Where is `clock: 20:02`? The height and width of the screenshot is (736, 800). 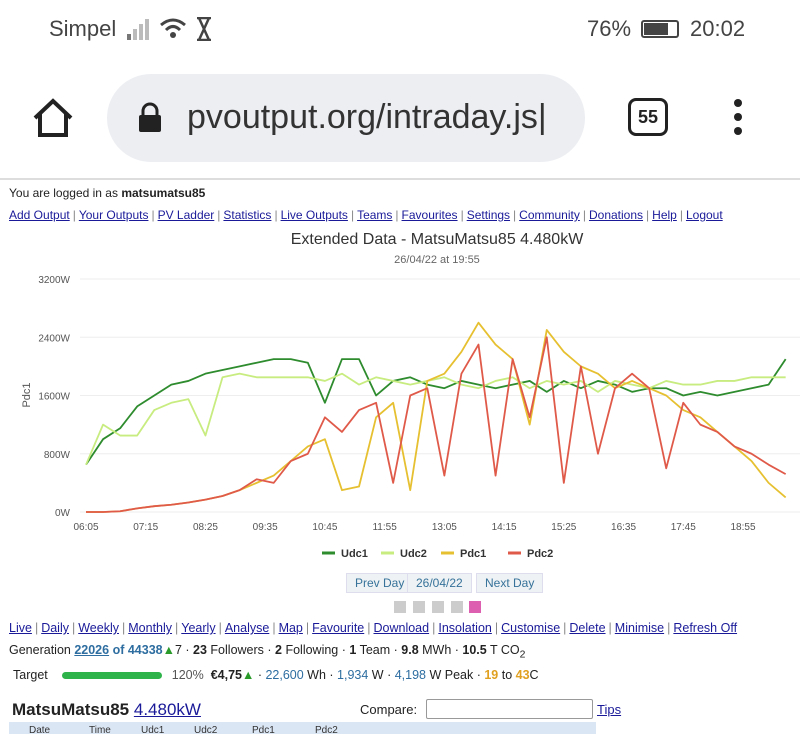 clock: 20:02 is located at coordinates (718, 28).